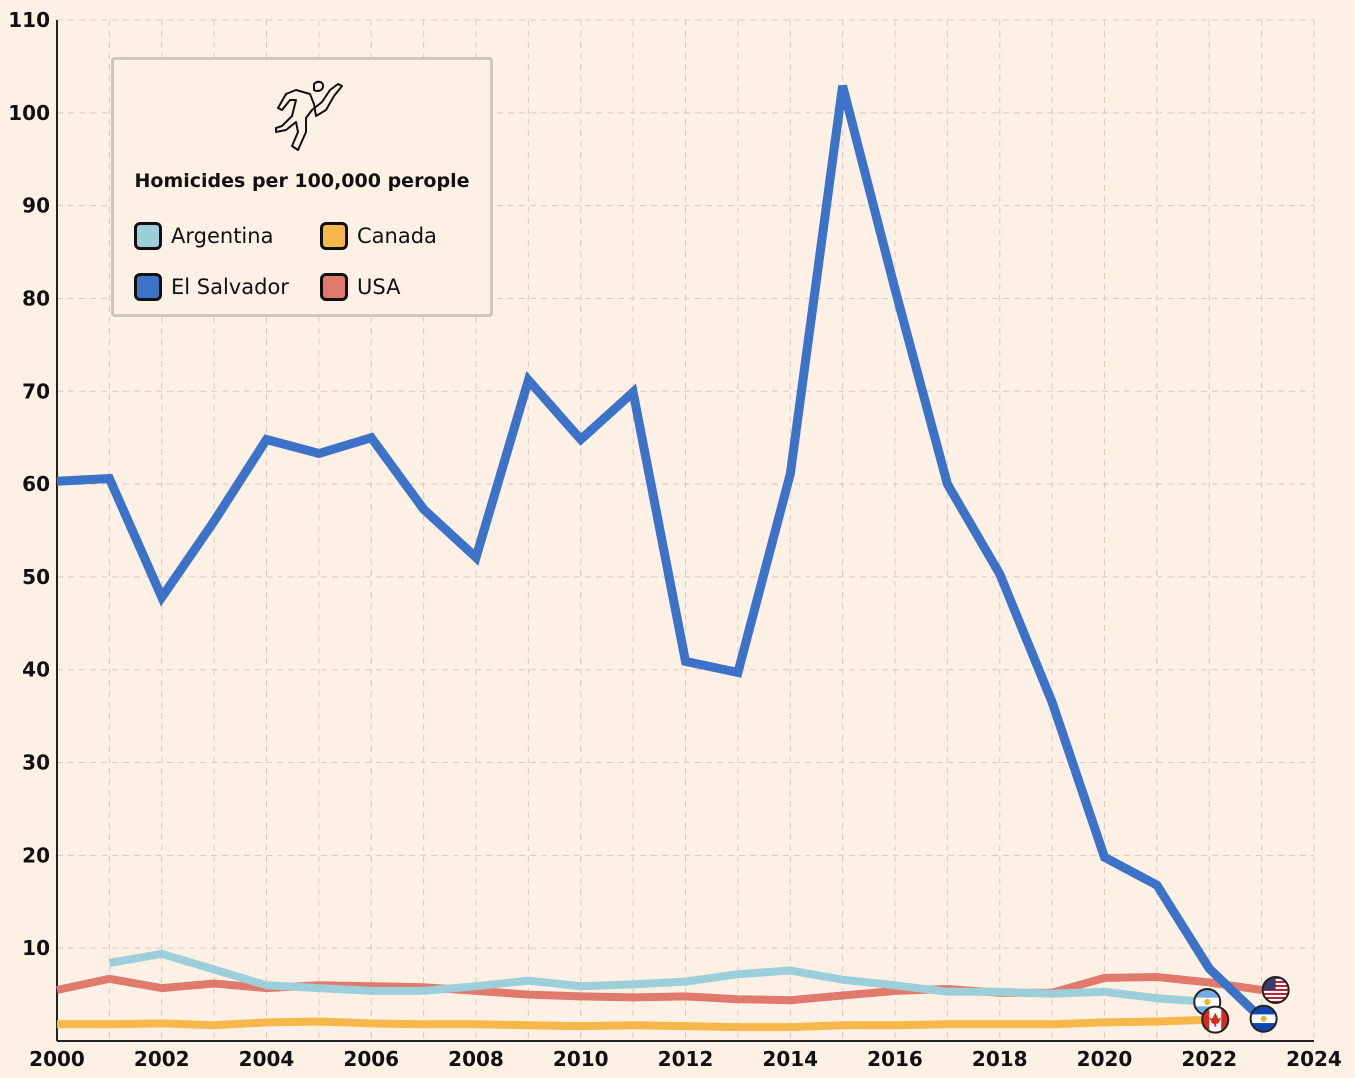  I want to click on x-tick-label: 2002, so click(162, 1059).